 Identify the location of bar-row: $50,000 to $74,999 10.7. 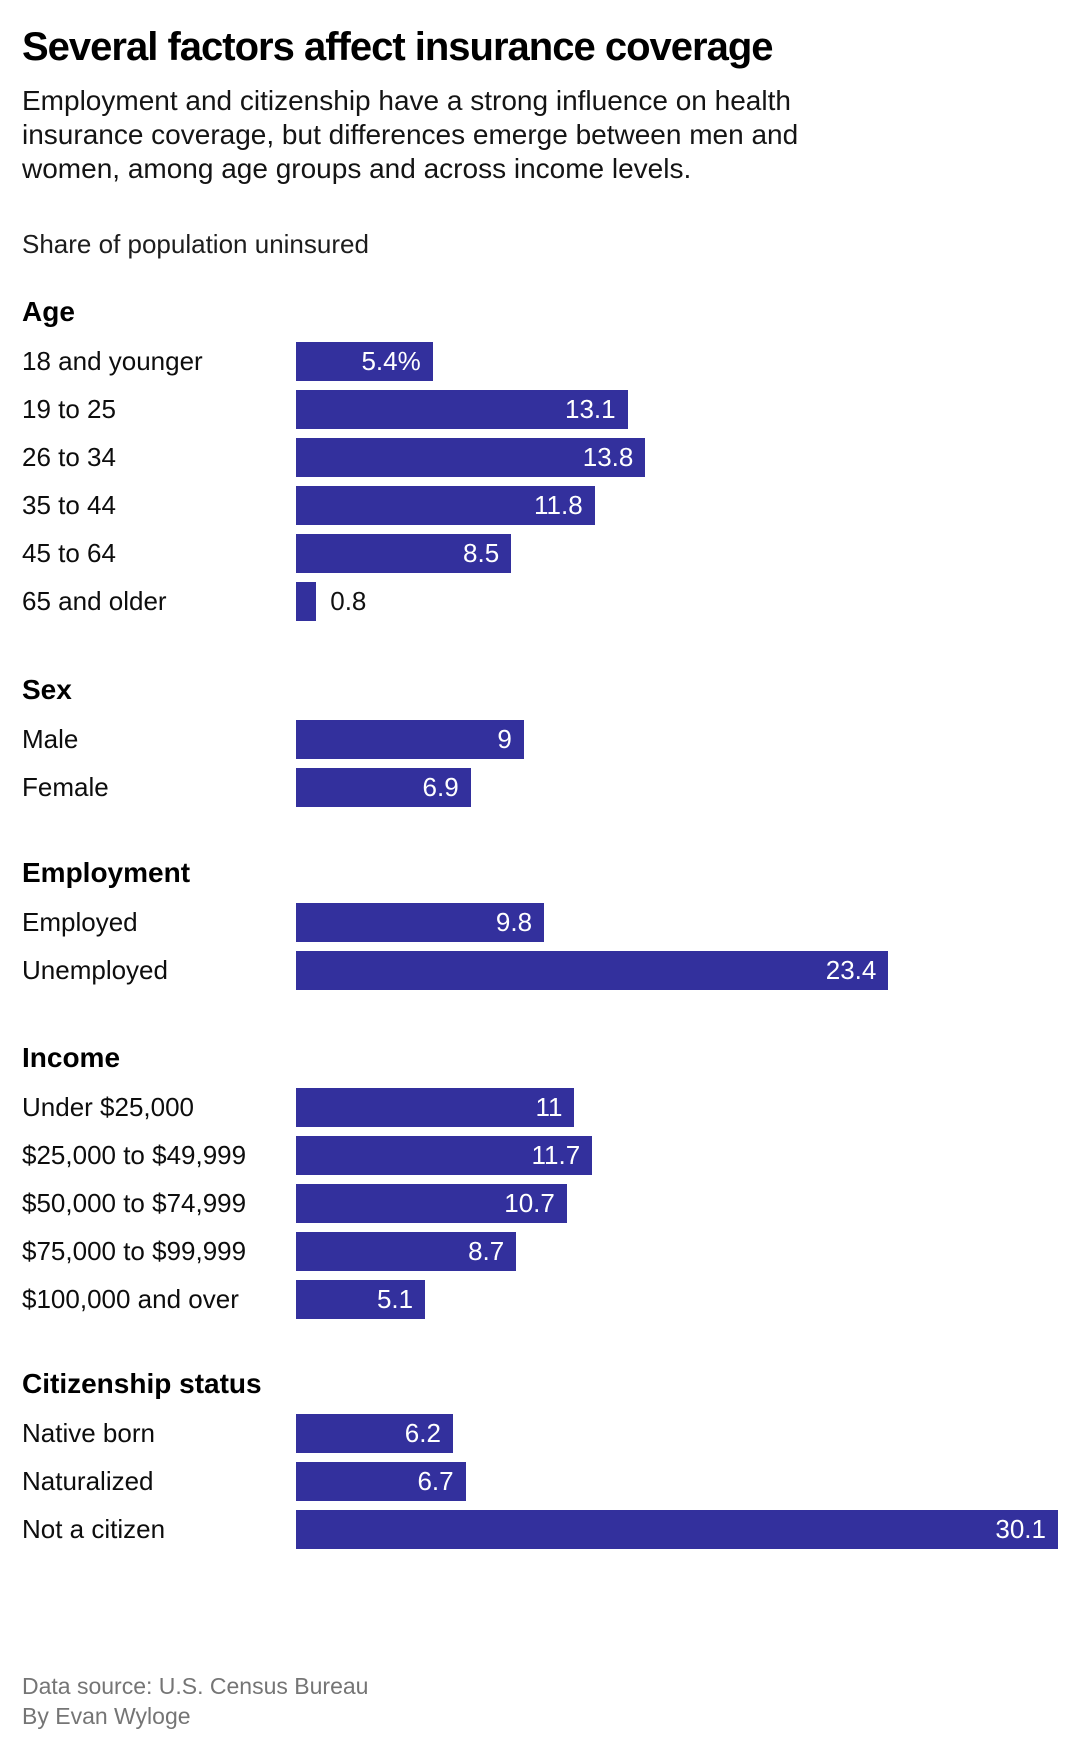
(540, 1203).